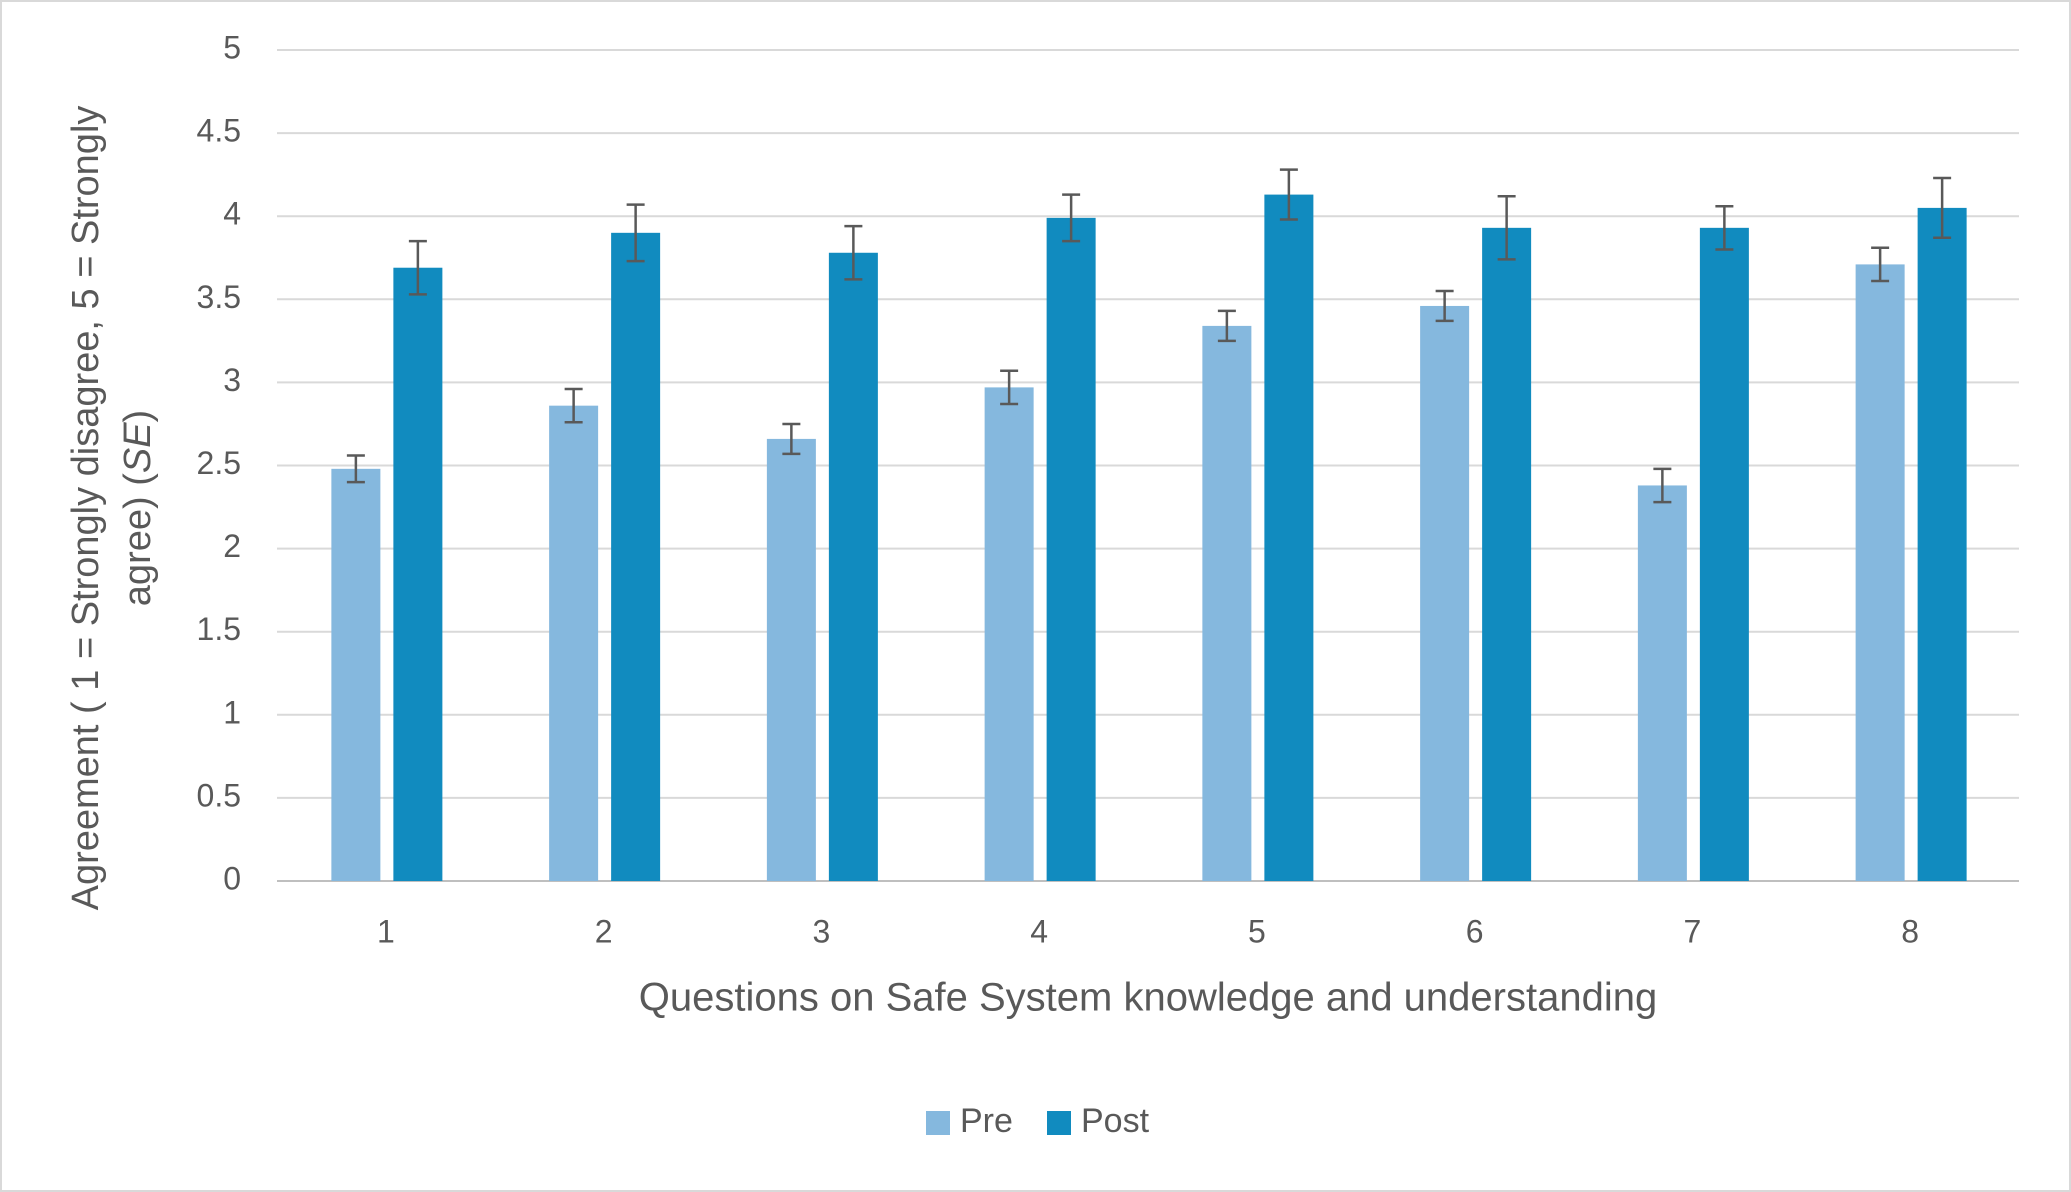  Describe the element at coordinates (1257, 931) in the screenshot. I see `x-tick-label: 5` at that location.